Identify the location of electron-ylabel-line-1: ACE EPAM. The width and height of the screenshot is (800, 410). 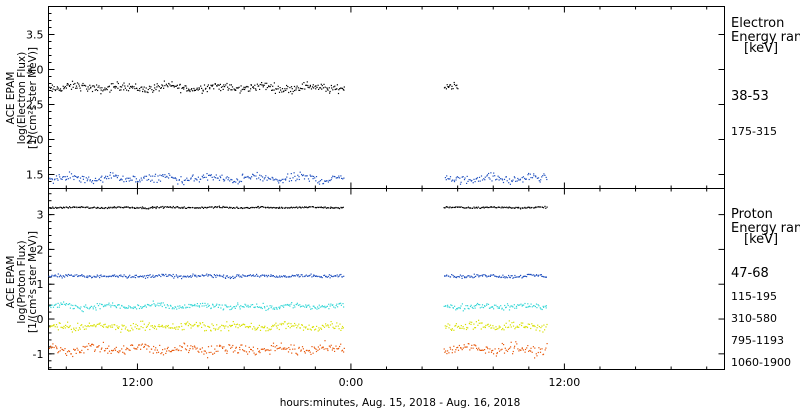
(11, 98).